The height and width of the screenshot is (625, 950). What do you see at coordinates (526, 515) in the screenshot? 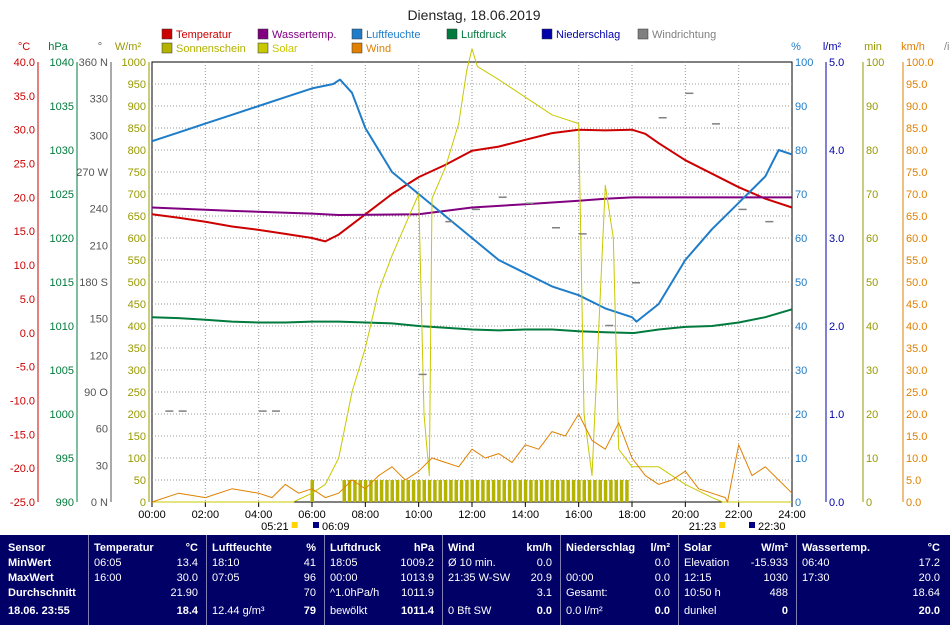
I see `time-tick-label: 14:00` at bounding box center [526, 515].